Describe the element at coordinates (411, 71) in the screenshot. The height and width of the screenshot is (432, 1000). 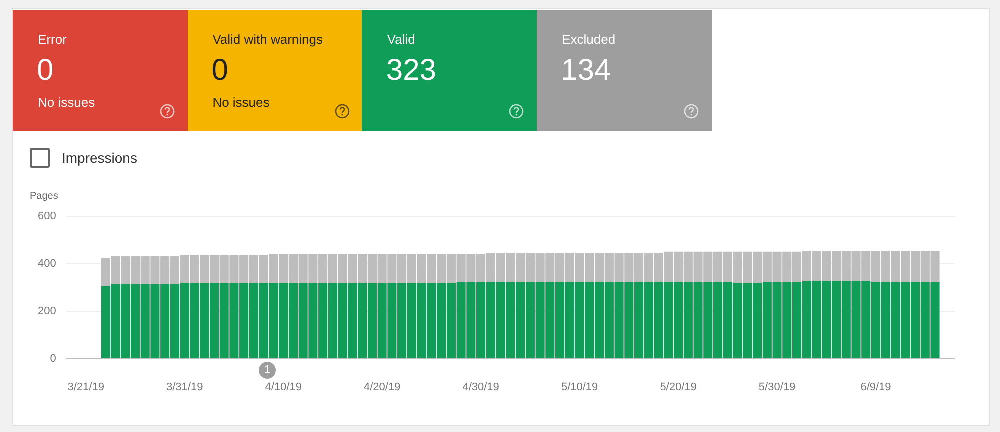
I see `data-label: 323` at that location.